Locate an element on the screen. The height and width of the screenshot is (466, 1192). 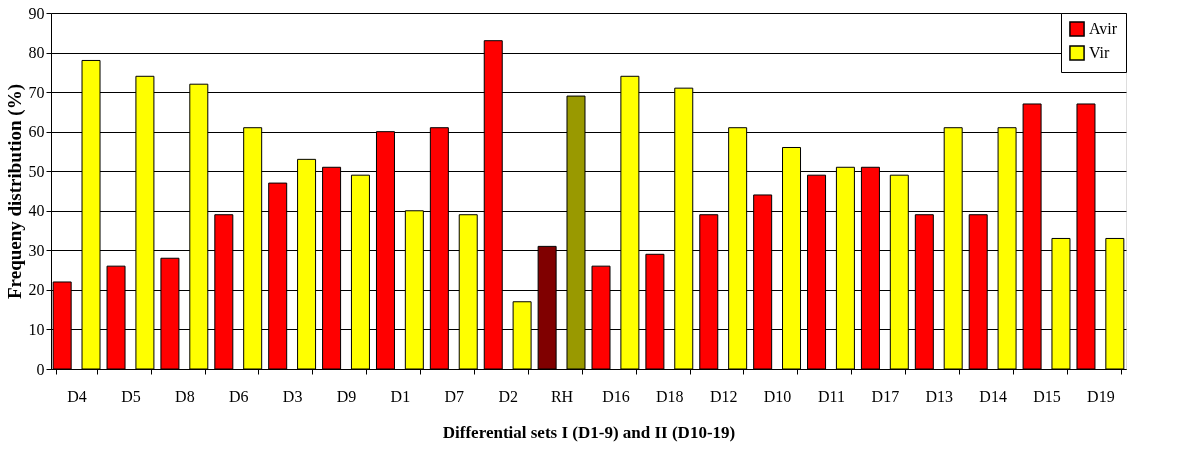
legend-label: Vir is located at coordinates (1100, 52).